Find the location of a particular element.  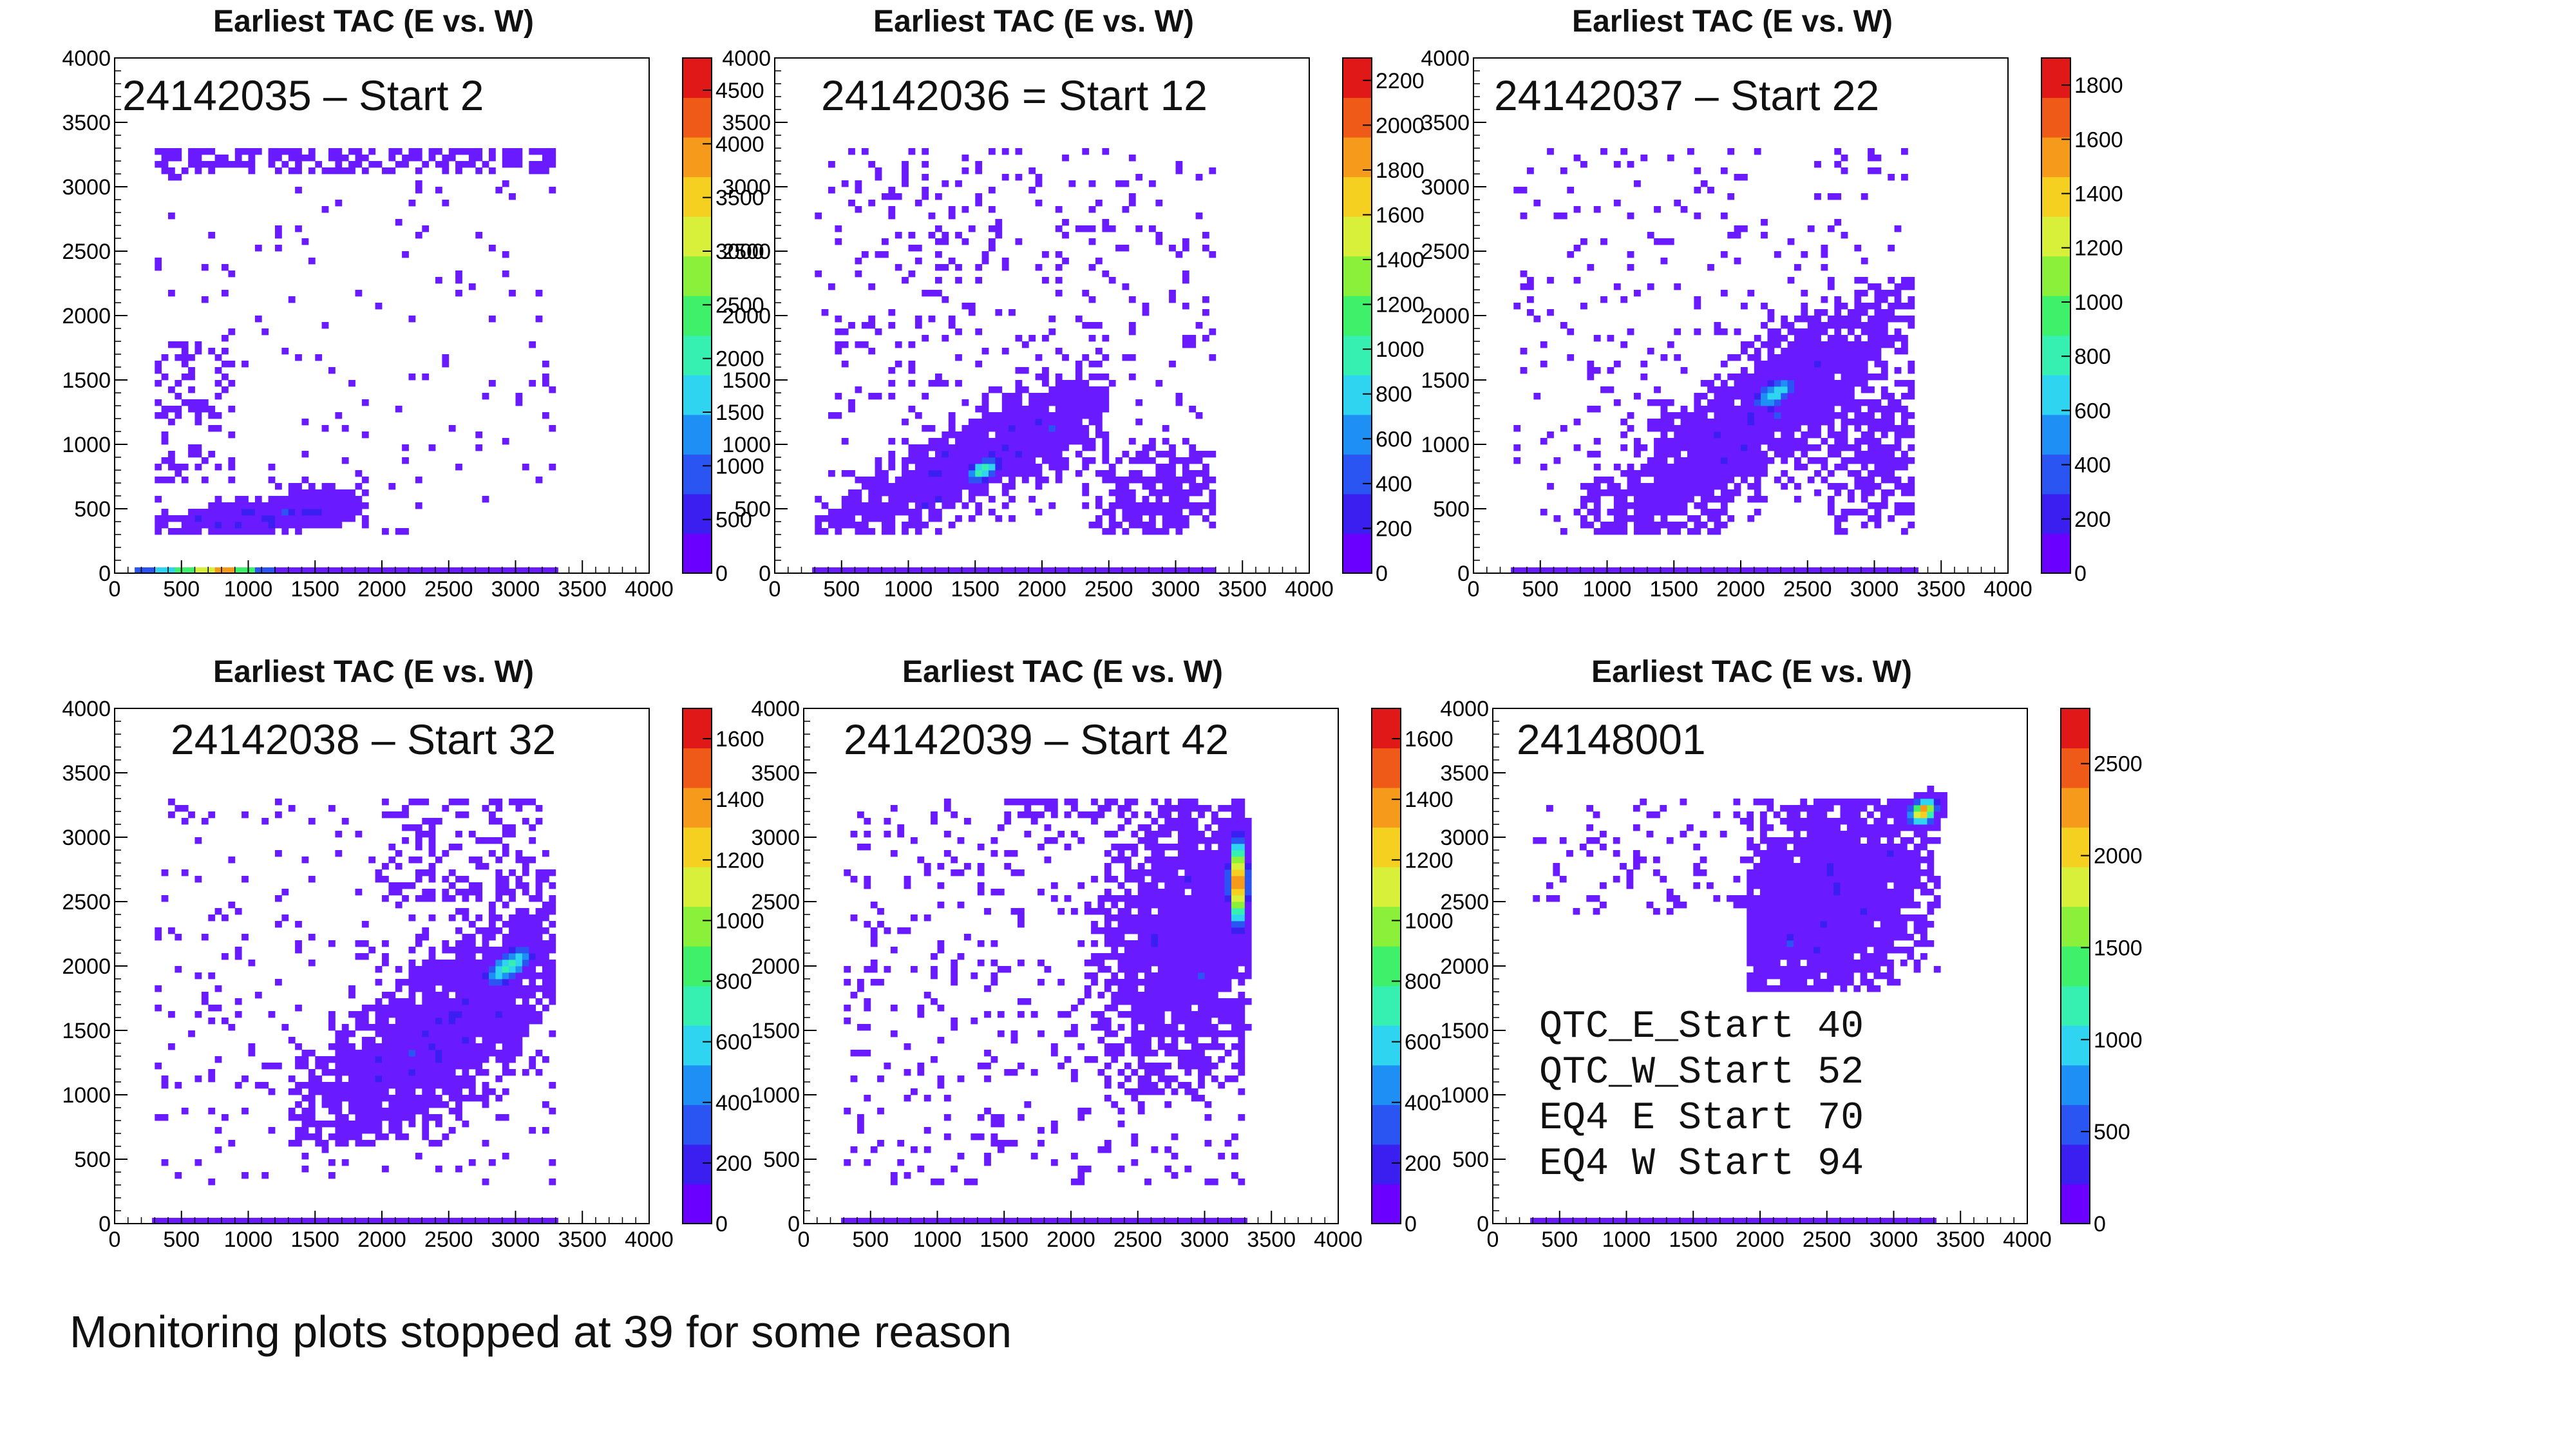

y-tick-label: 0 is located at coordinates (1463, 574).